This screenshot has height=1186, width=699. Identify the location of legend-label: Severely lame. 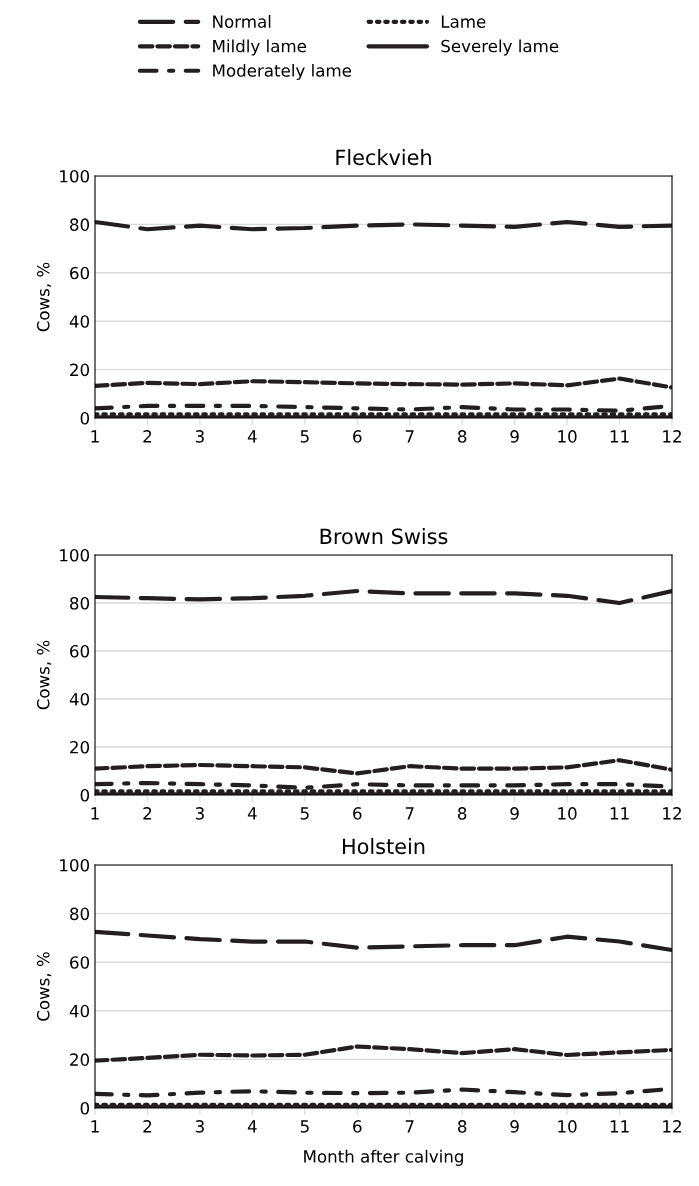
(500, 47).